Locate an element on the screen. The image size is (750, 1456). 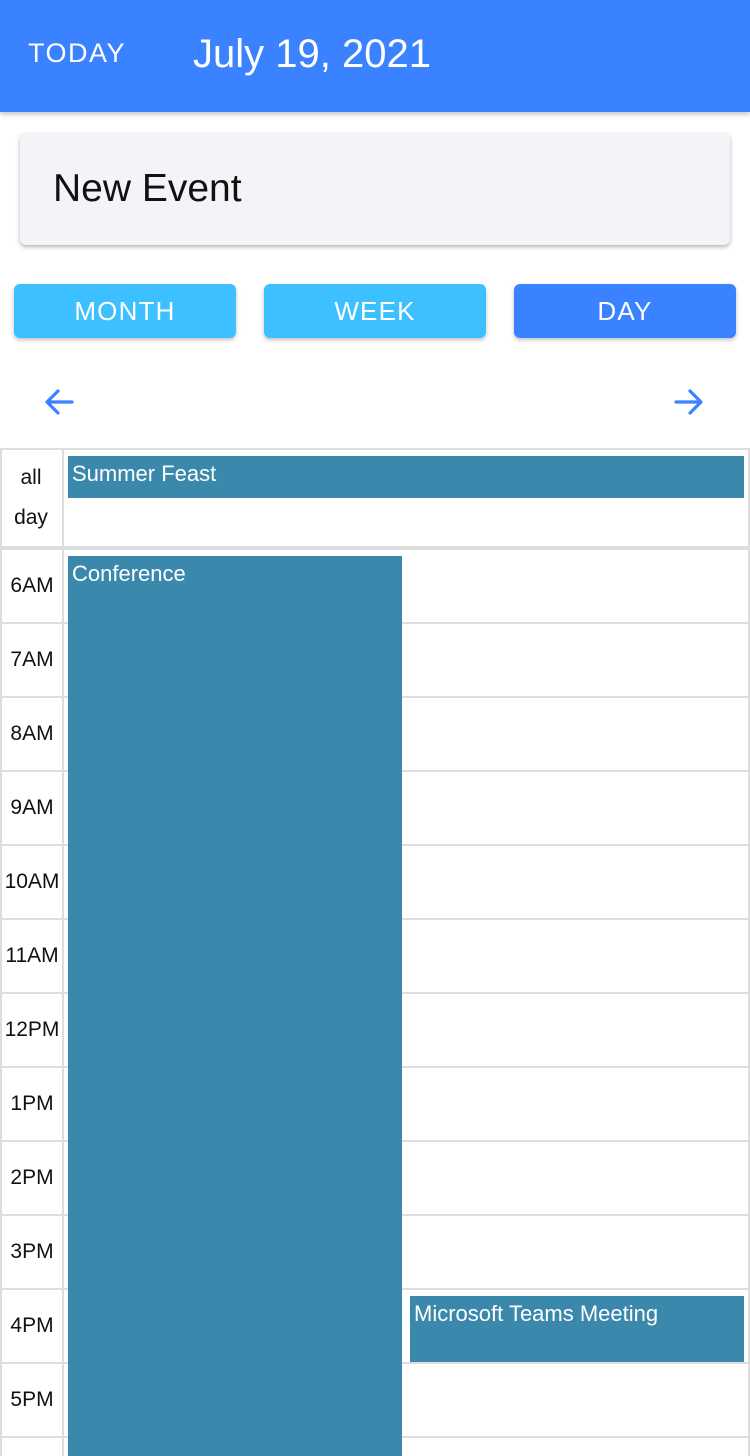
new-event-button: New Event is located at coordinates (375, 189).